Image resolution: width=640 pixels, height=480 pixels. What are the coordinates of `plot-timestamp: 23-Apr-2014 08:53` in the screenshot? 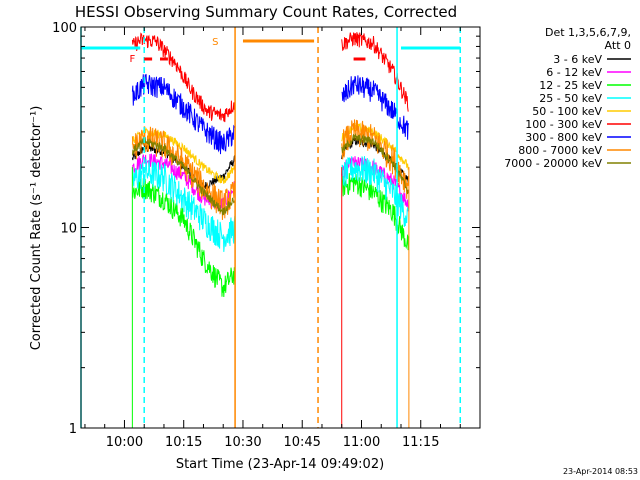 It's located at (600, 471).